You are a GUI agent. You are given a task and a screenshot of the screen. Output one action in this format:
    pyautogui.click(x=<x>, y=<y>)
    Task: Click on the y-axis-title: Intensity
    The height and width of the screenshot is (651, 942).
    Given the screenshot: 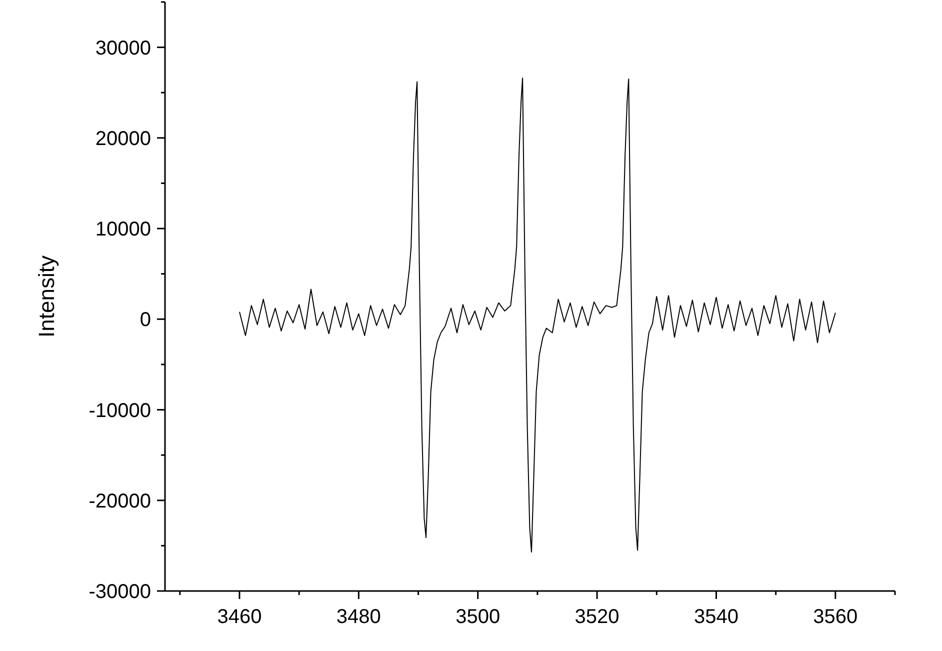 What is the action you would take?
    pyautogui.click(x=46, y=297)
    